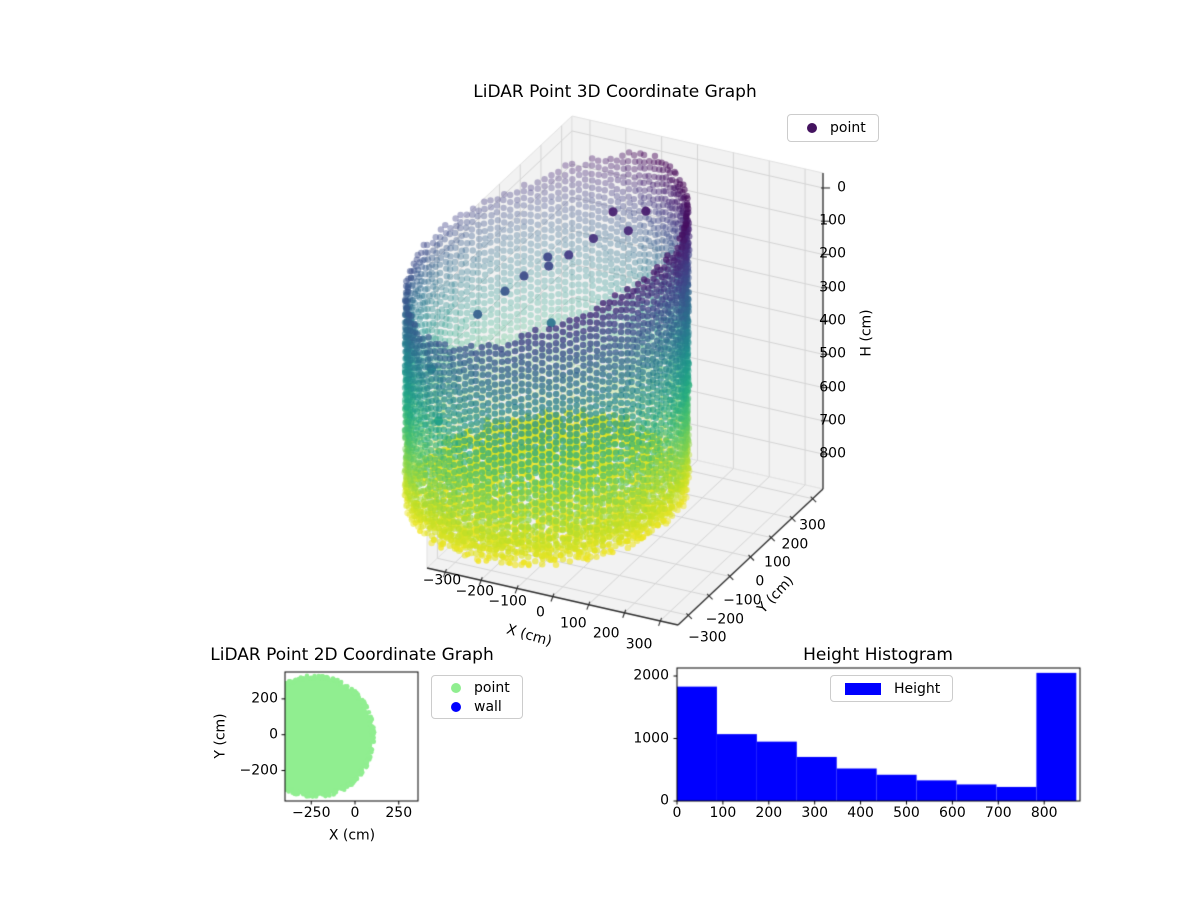  I want to click on plot3d-legend: point, so click(833, 128).